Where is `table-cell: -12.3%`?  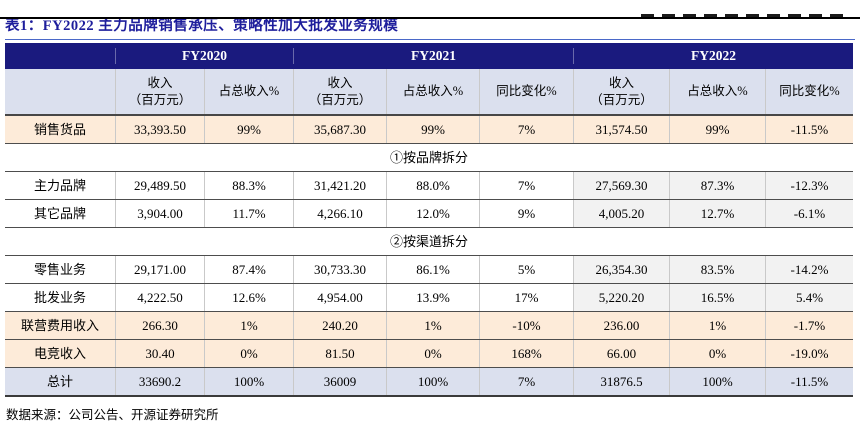
table-cell: -12.3% is located at coordinates (809, 185).